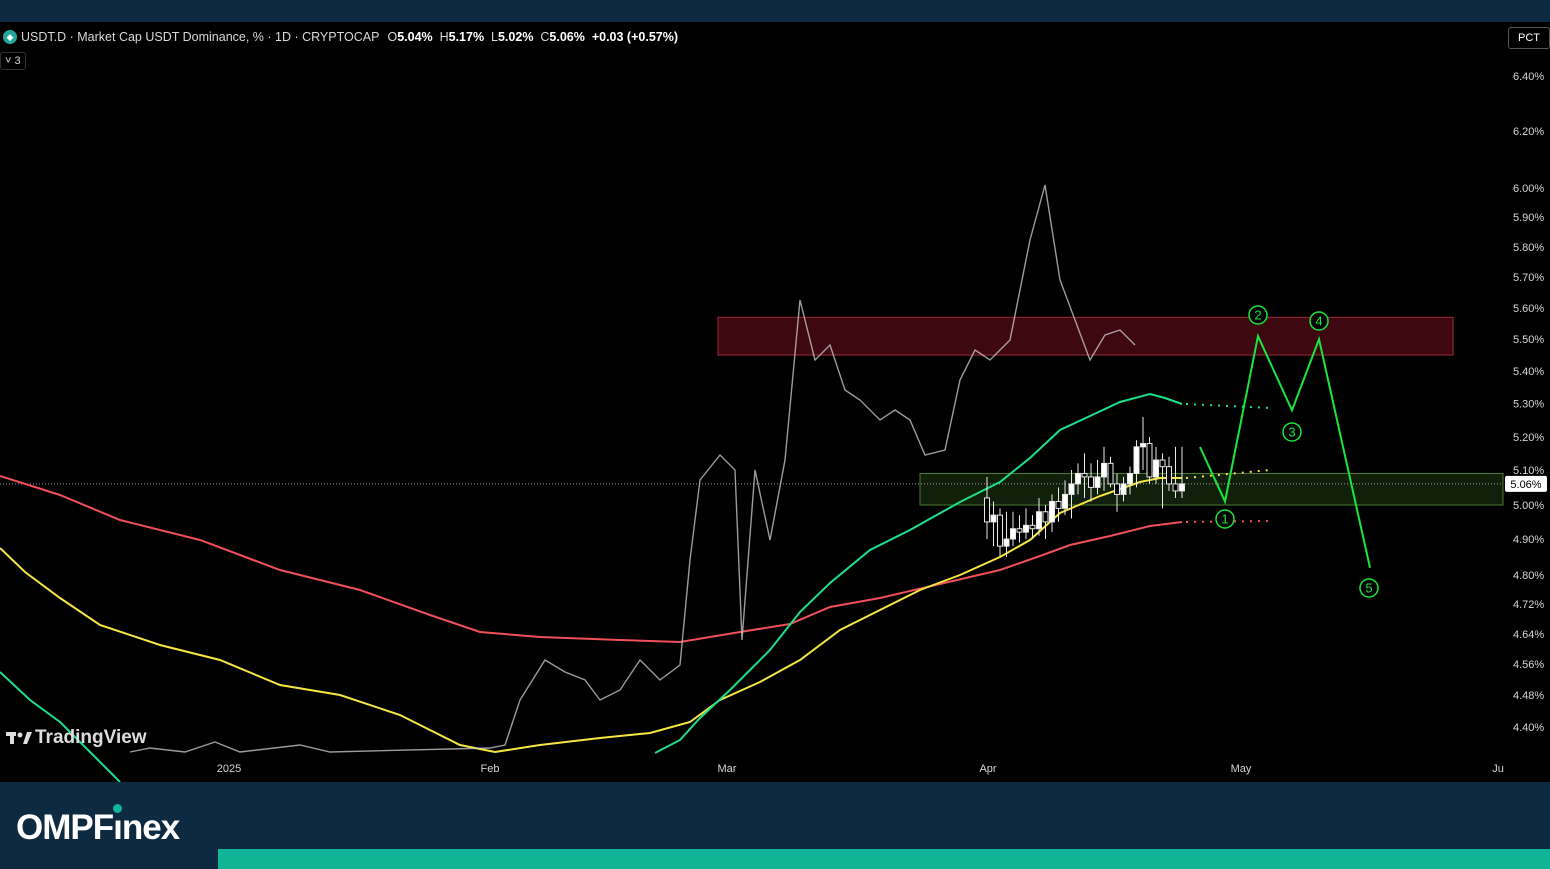  Describe the element at coordinates (490, 769) in the screenshot. I see `x-tick-label: Feb` at that location.